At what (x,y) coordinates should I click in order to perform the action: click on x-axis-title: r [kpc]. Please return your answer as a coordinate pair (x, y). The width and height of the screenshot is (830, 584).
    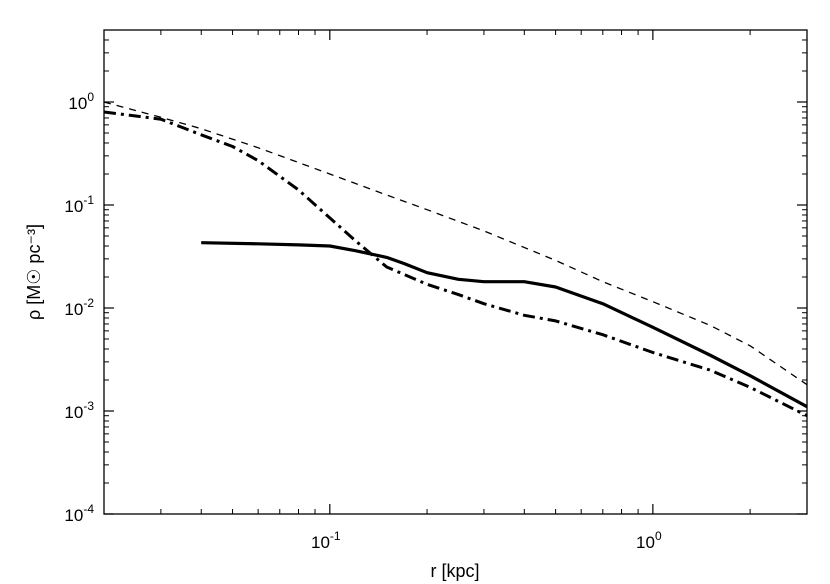
    Looking at the image, I should click on (454, 571).